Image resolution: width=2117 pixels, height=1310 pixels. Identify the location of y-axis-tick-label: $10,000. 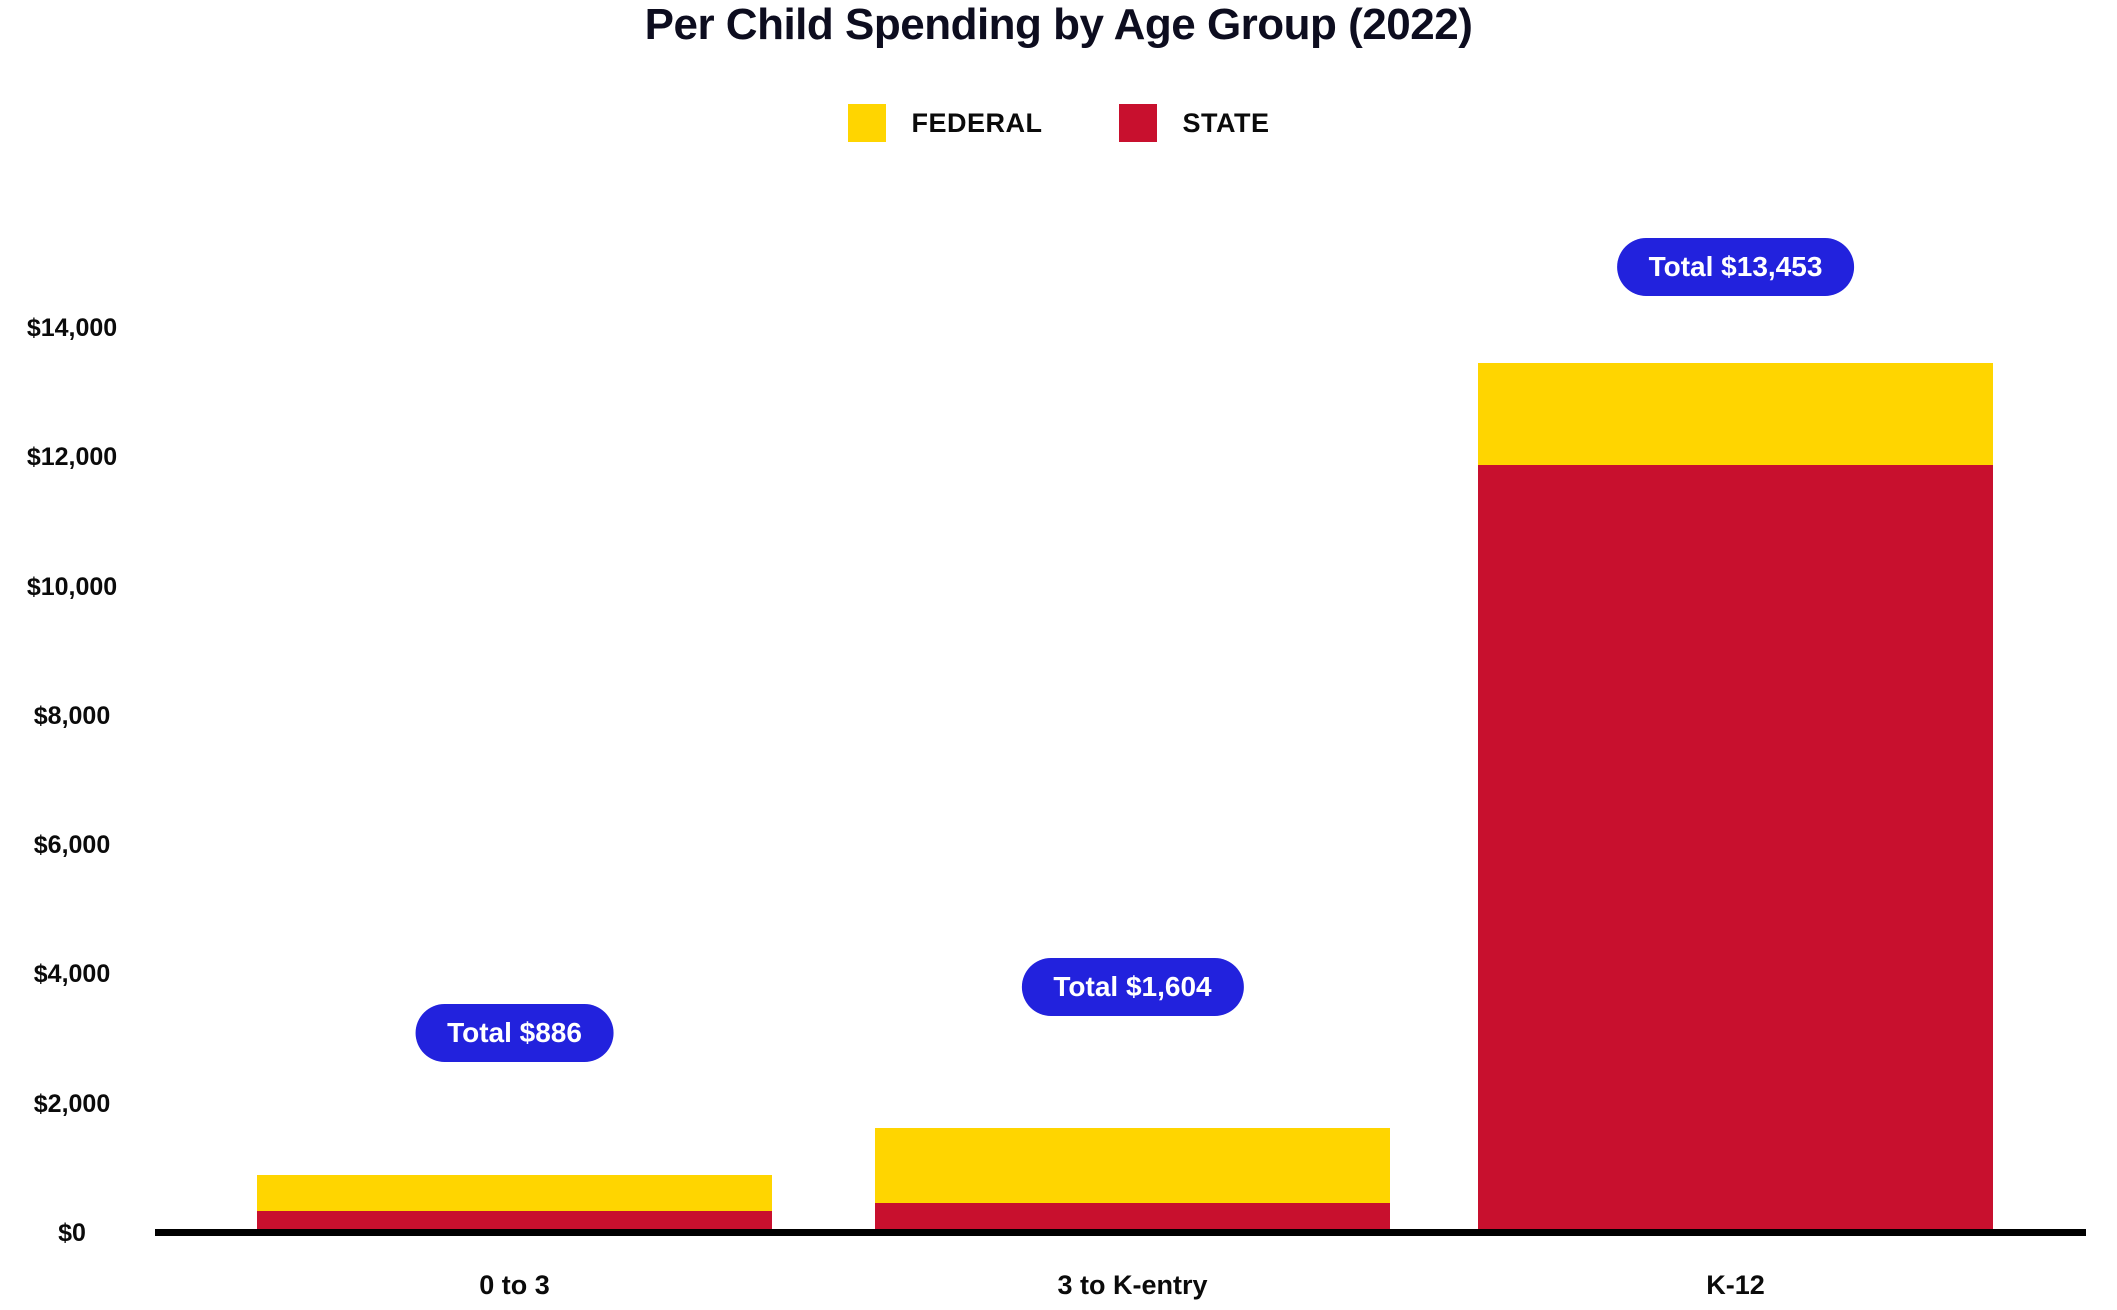
(72, 586).